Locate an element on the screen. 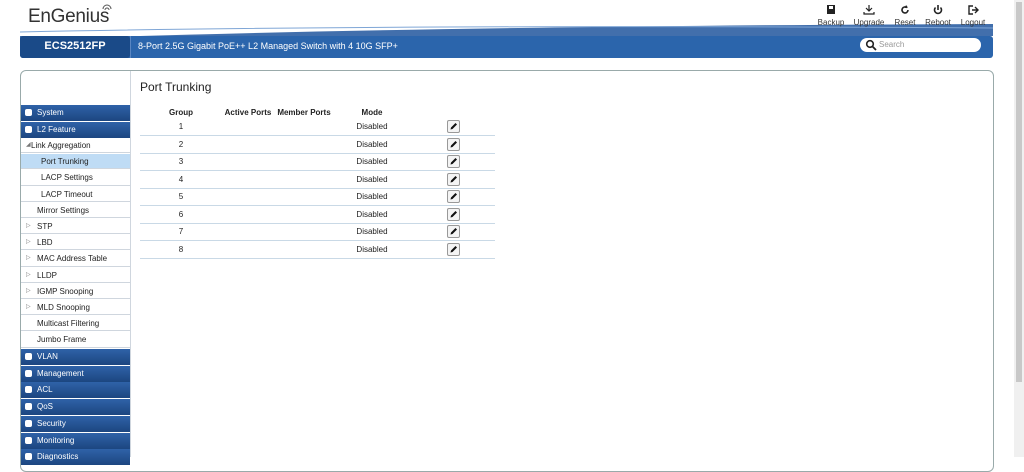  column-header: Active Ports is located at coordinates (248, 112).